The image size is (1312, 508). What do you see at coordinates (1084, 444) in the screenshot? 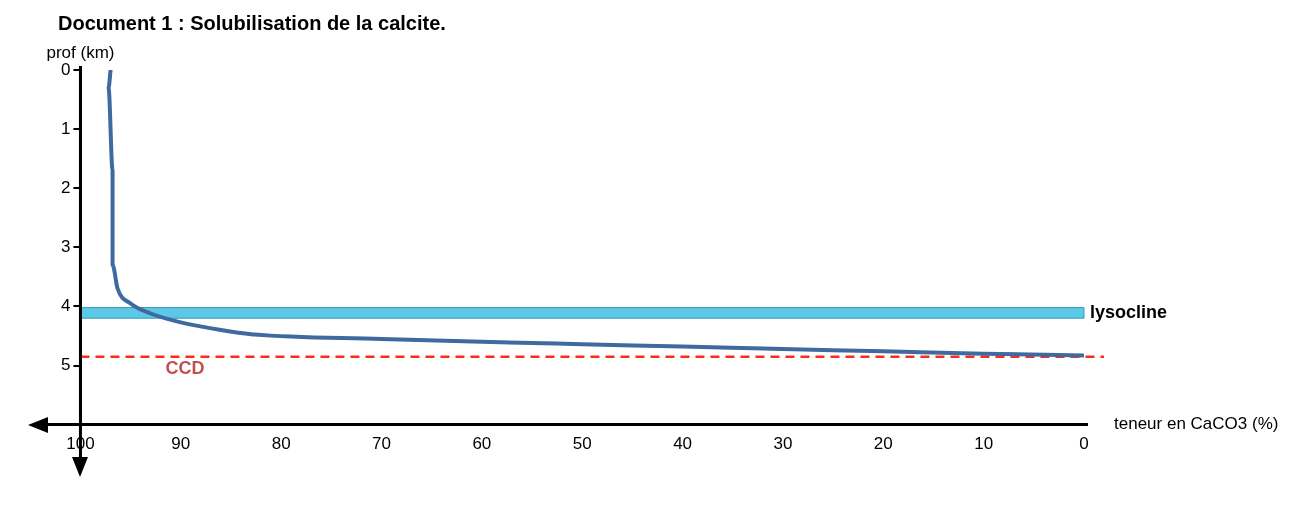
I see `x-tick-label: 0` at bounding box center [1084, 444].